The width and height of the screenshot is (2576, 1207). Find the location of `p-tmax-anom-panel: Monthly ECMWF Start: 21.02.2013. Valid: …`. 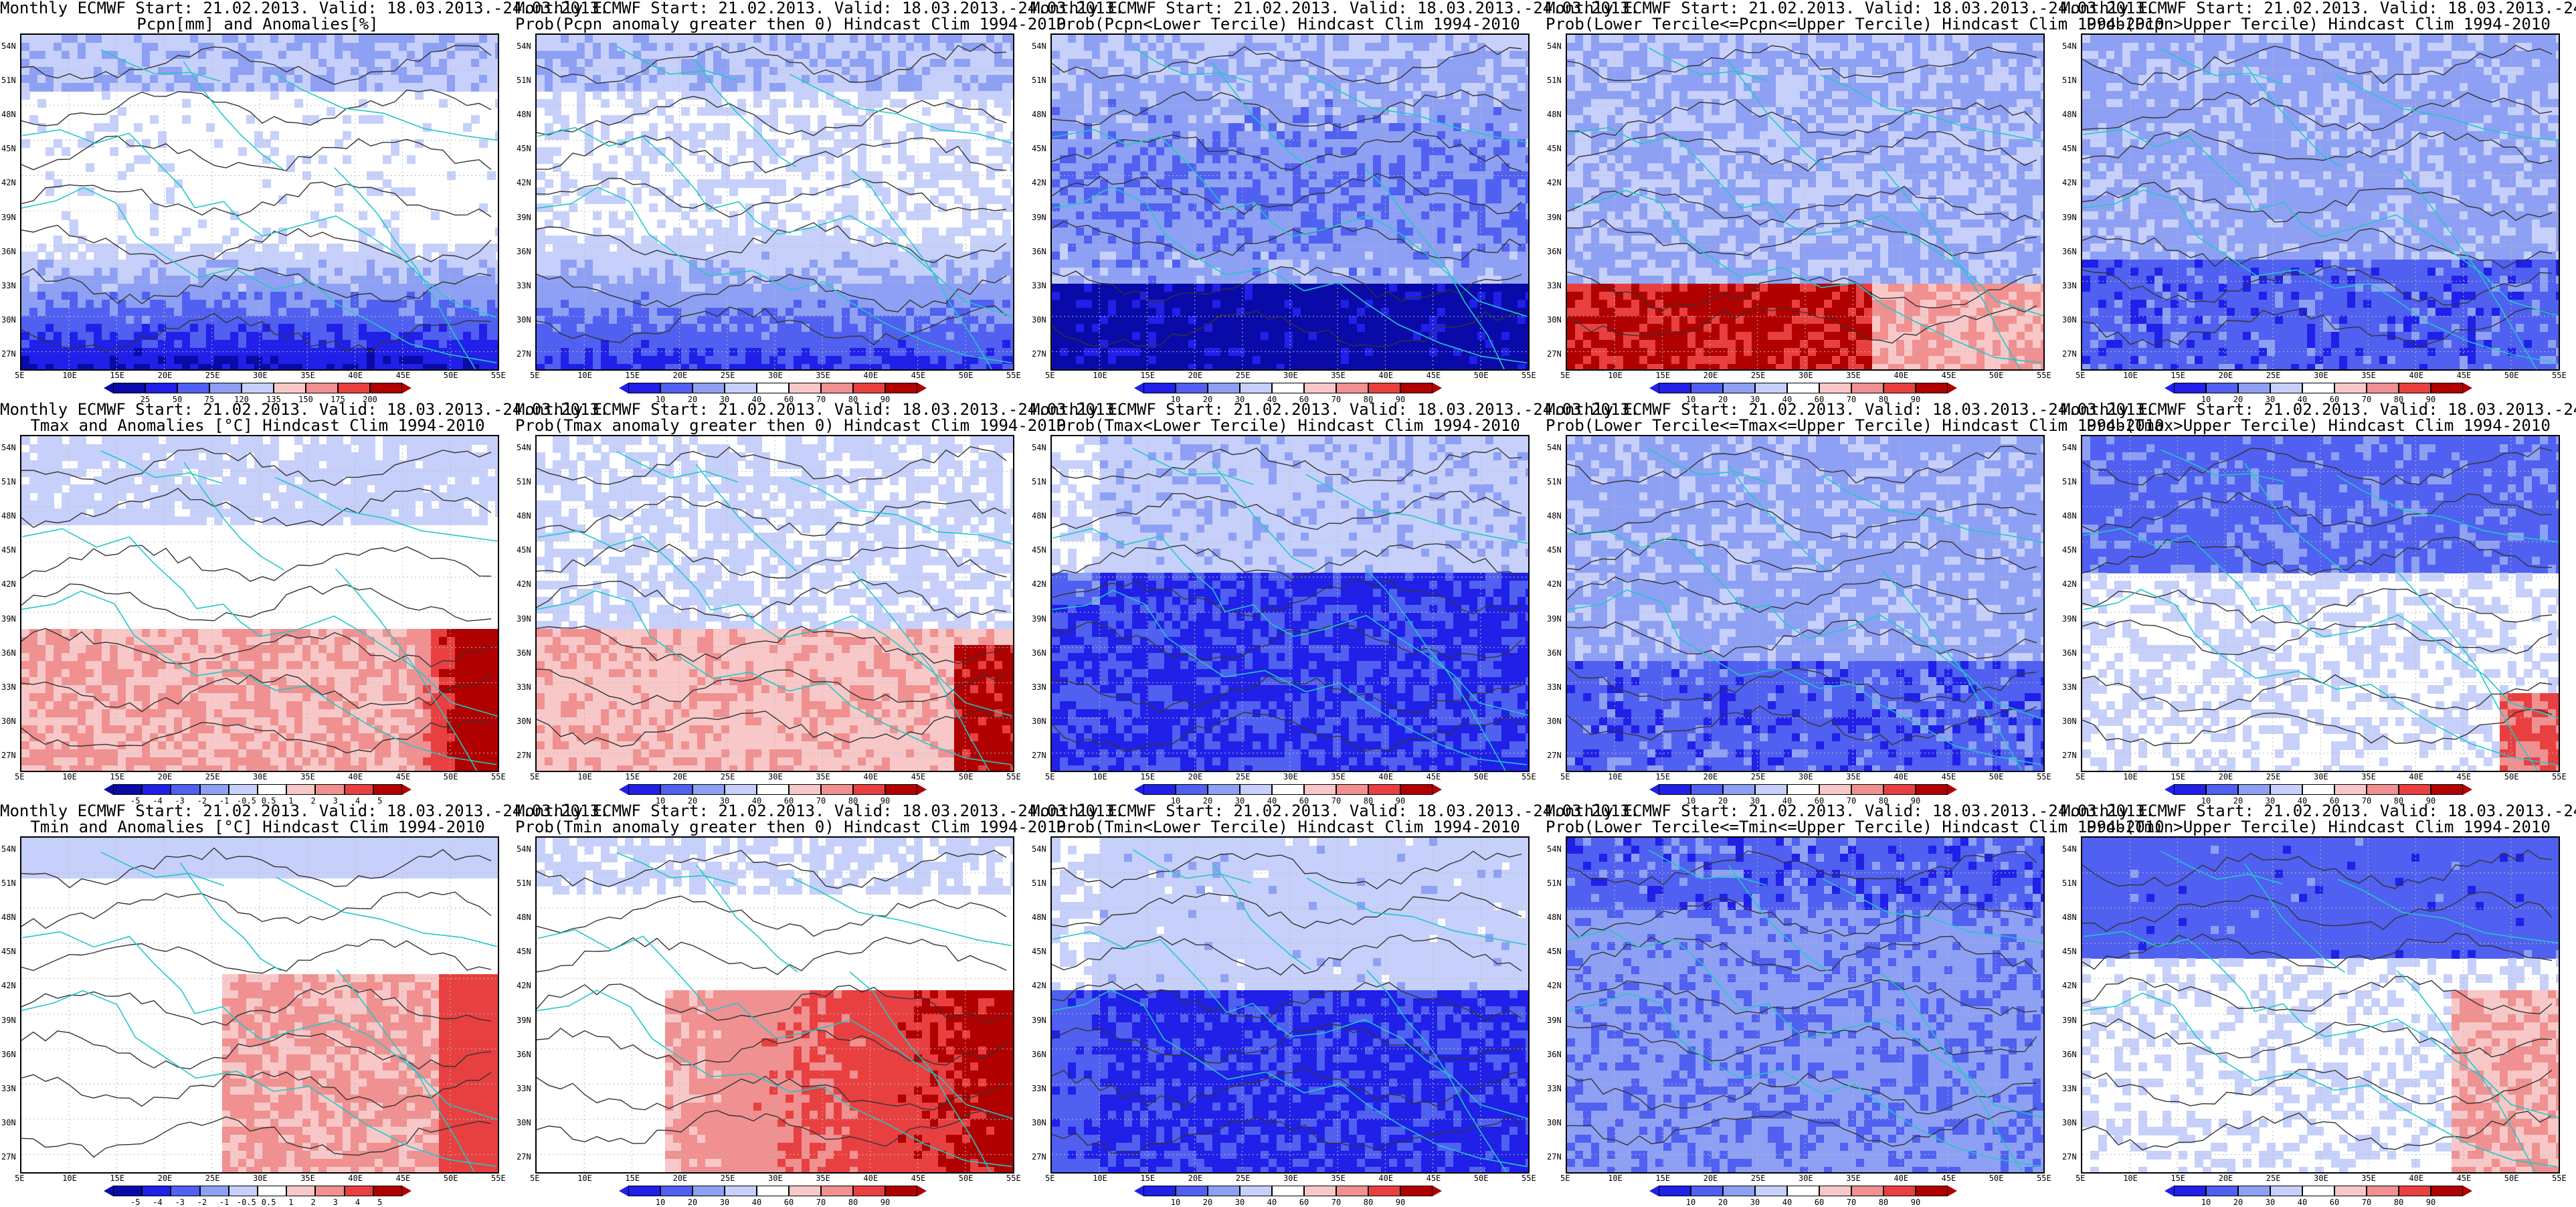

p-tmax-anom-panel: Monthly ECMWF Start: 21.02.2013. Valid: … is located at coordinates (257, 602).